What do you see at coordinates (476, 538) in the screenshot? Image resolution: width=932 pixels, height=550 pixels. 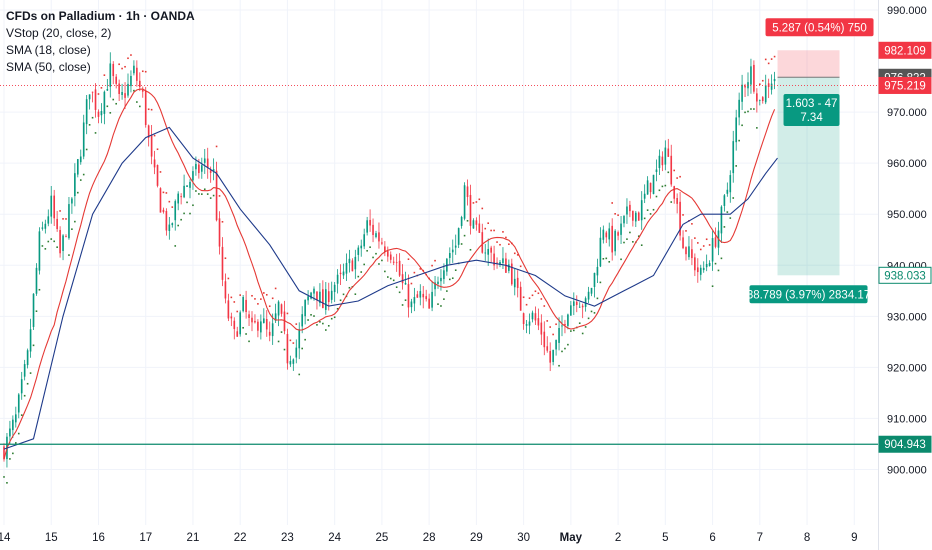 I see `x-tick-label: 29` at bounding box center [476, 538].